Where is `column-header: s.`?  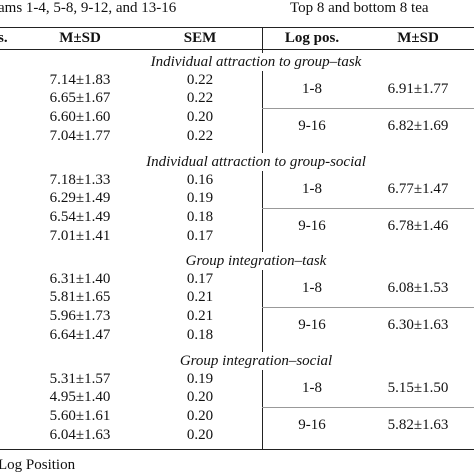
column-header: s. is located at coordinates (4, 38).